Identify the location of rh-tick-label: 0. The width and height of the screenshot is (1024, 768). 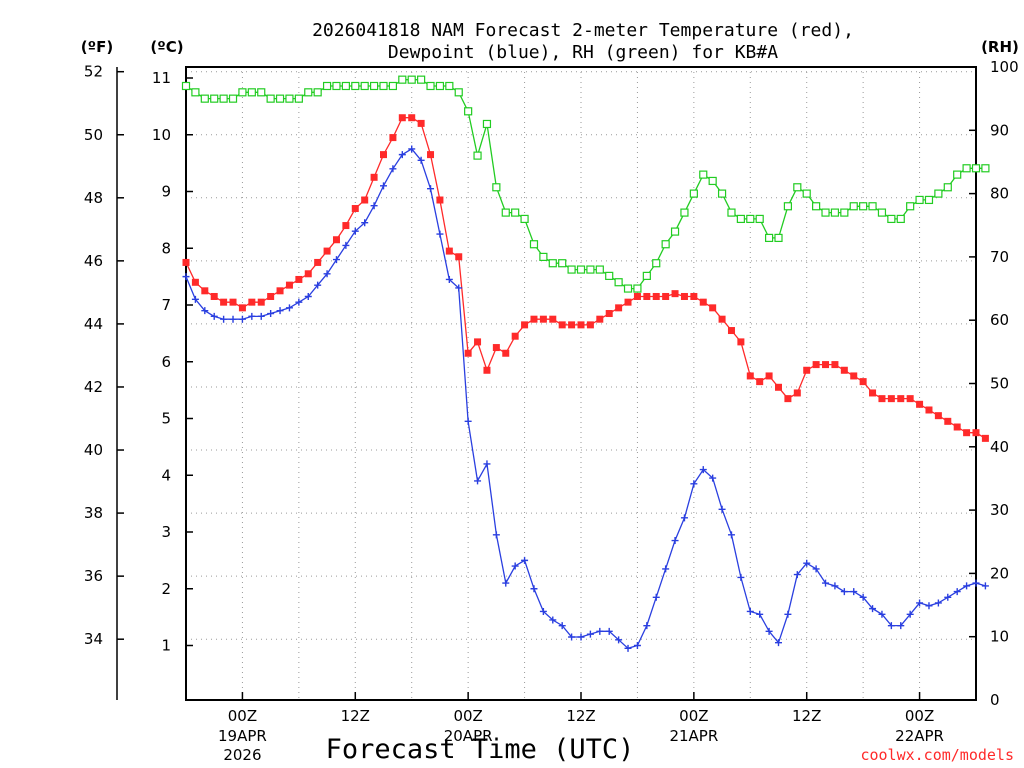
(995, 700).